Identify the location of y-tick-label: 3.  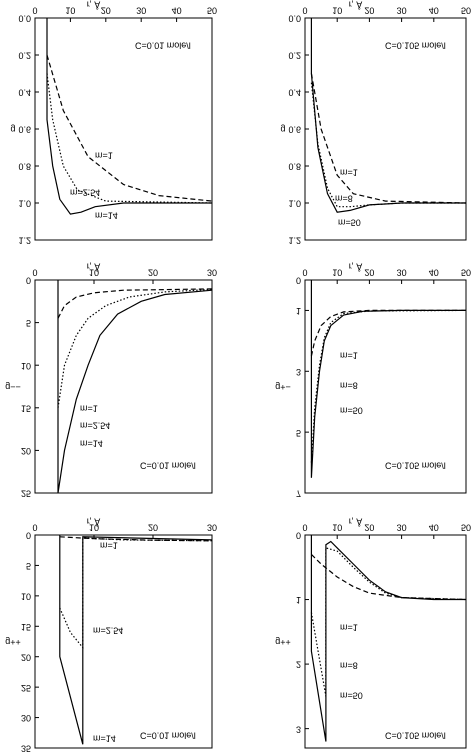
(298, 372).